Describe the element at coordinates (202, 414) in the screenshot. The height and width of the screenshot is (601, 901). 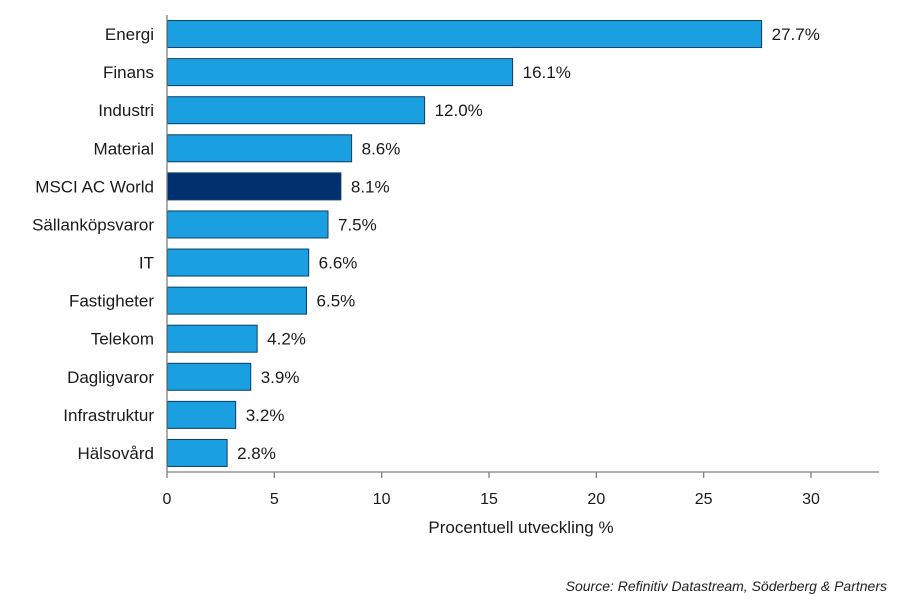
I see `bar-infrastruktur` at that location.